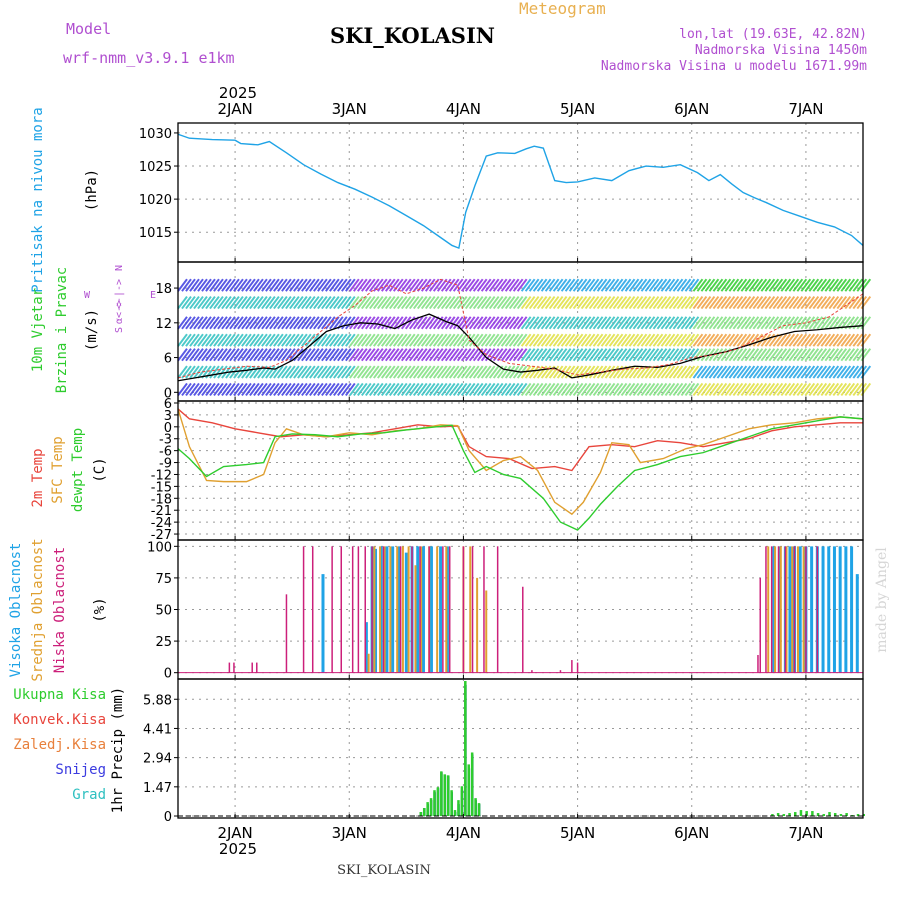  What do you see at coordinates (163, 289) in the screenshot?
I see `y-tick-label: 18` at bounding box center [163, 289].